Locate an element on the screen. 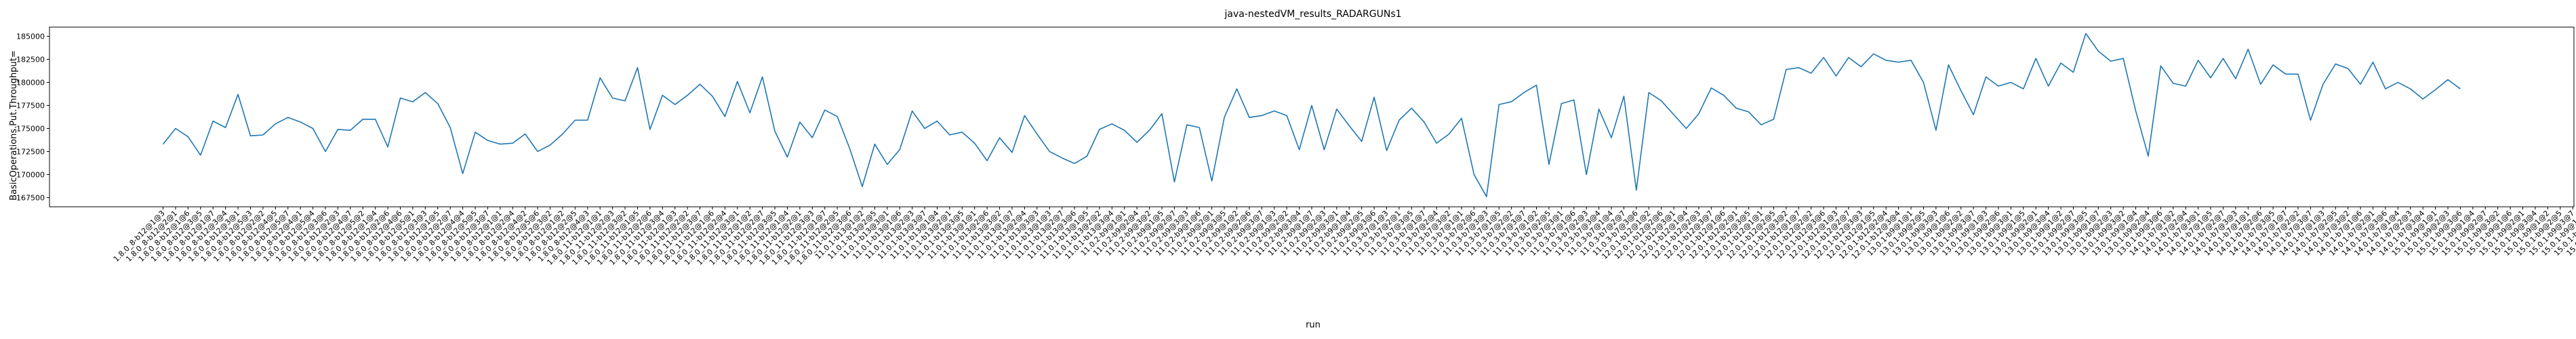 This screenshot has height=339, width=2576. y-tick-label: 170000 is located at coordinates (30, 175).